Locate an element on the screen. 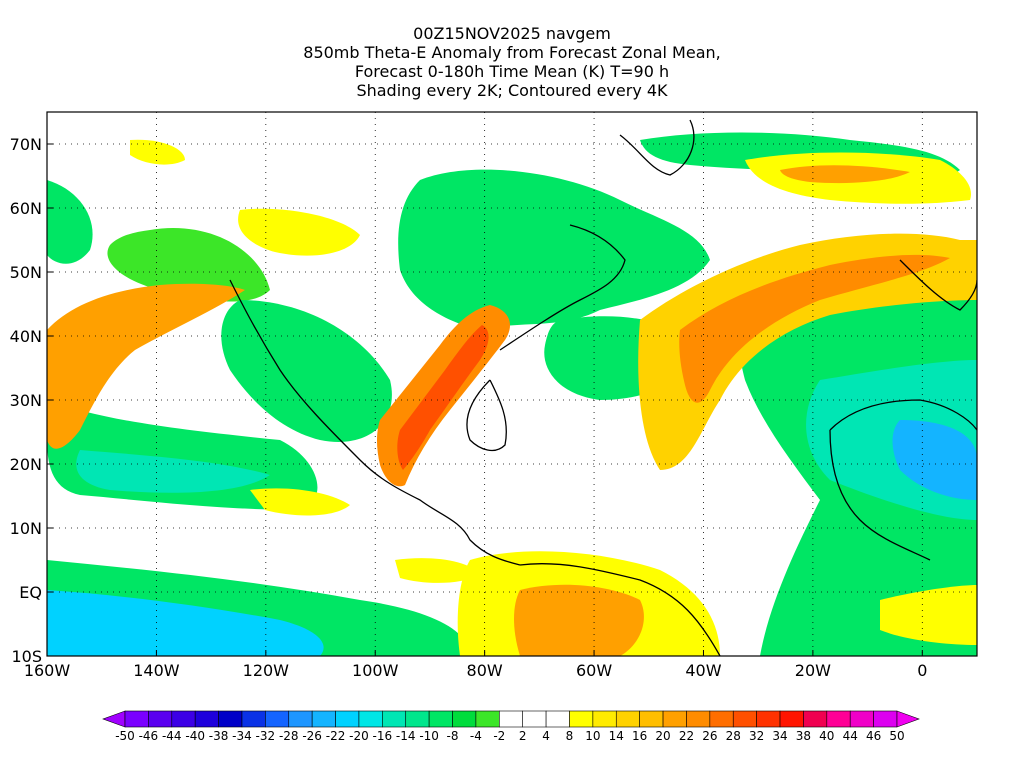 The image size is (1024, 768). colorbar-label: 28 is located at coordinates (733, 736).